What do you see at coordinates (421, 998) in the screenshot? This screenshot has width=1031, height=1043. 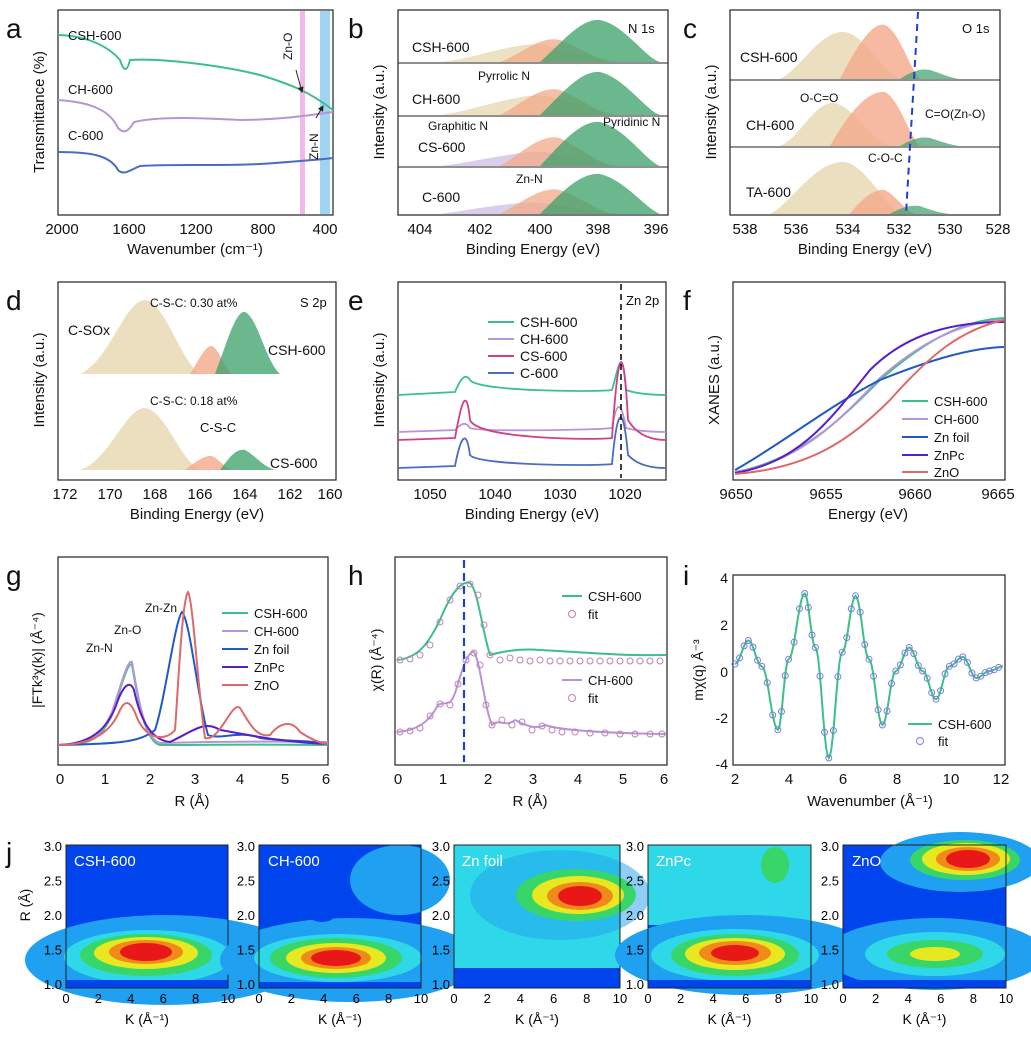 I see `map-x-tick: 10` at bounding box center [421, 998].